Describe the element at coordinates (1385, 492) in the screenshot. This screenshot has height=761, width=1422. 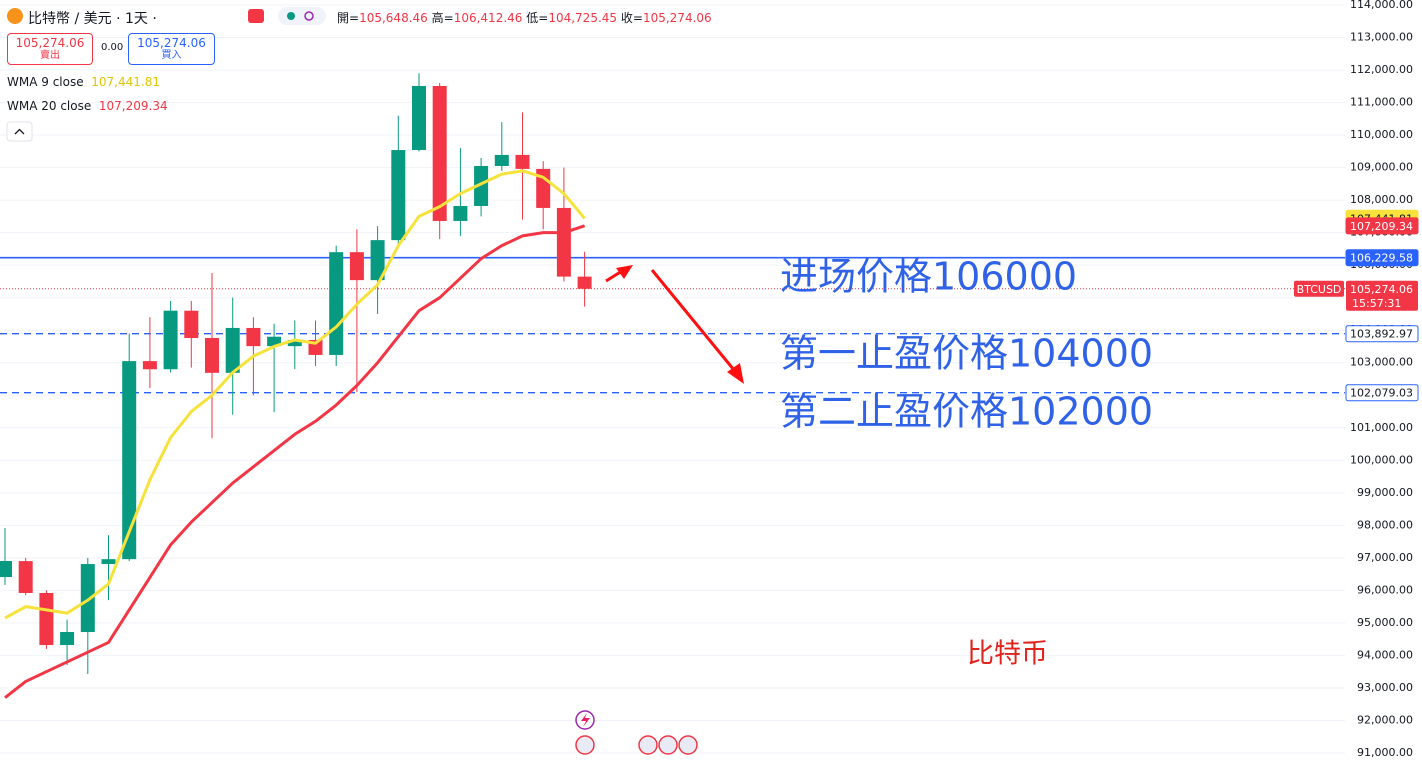
I see `y-tick-label: 99,000.00` at that location.